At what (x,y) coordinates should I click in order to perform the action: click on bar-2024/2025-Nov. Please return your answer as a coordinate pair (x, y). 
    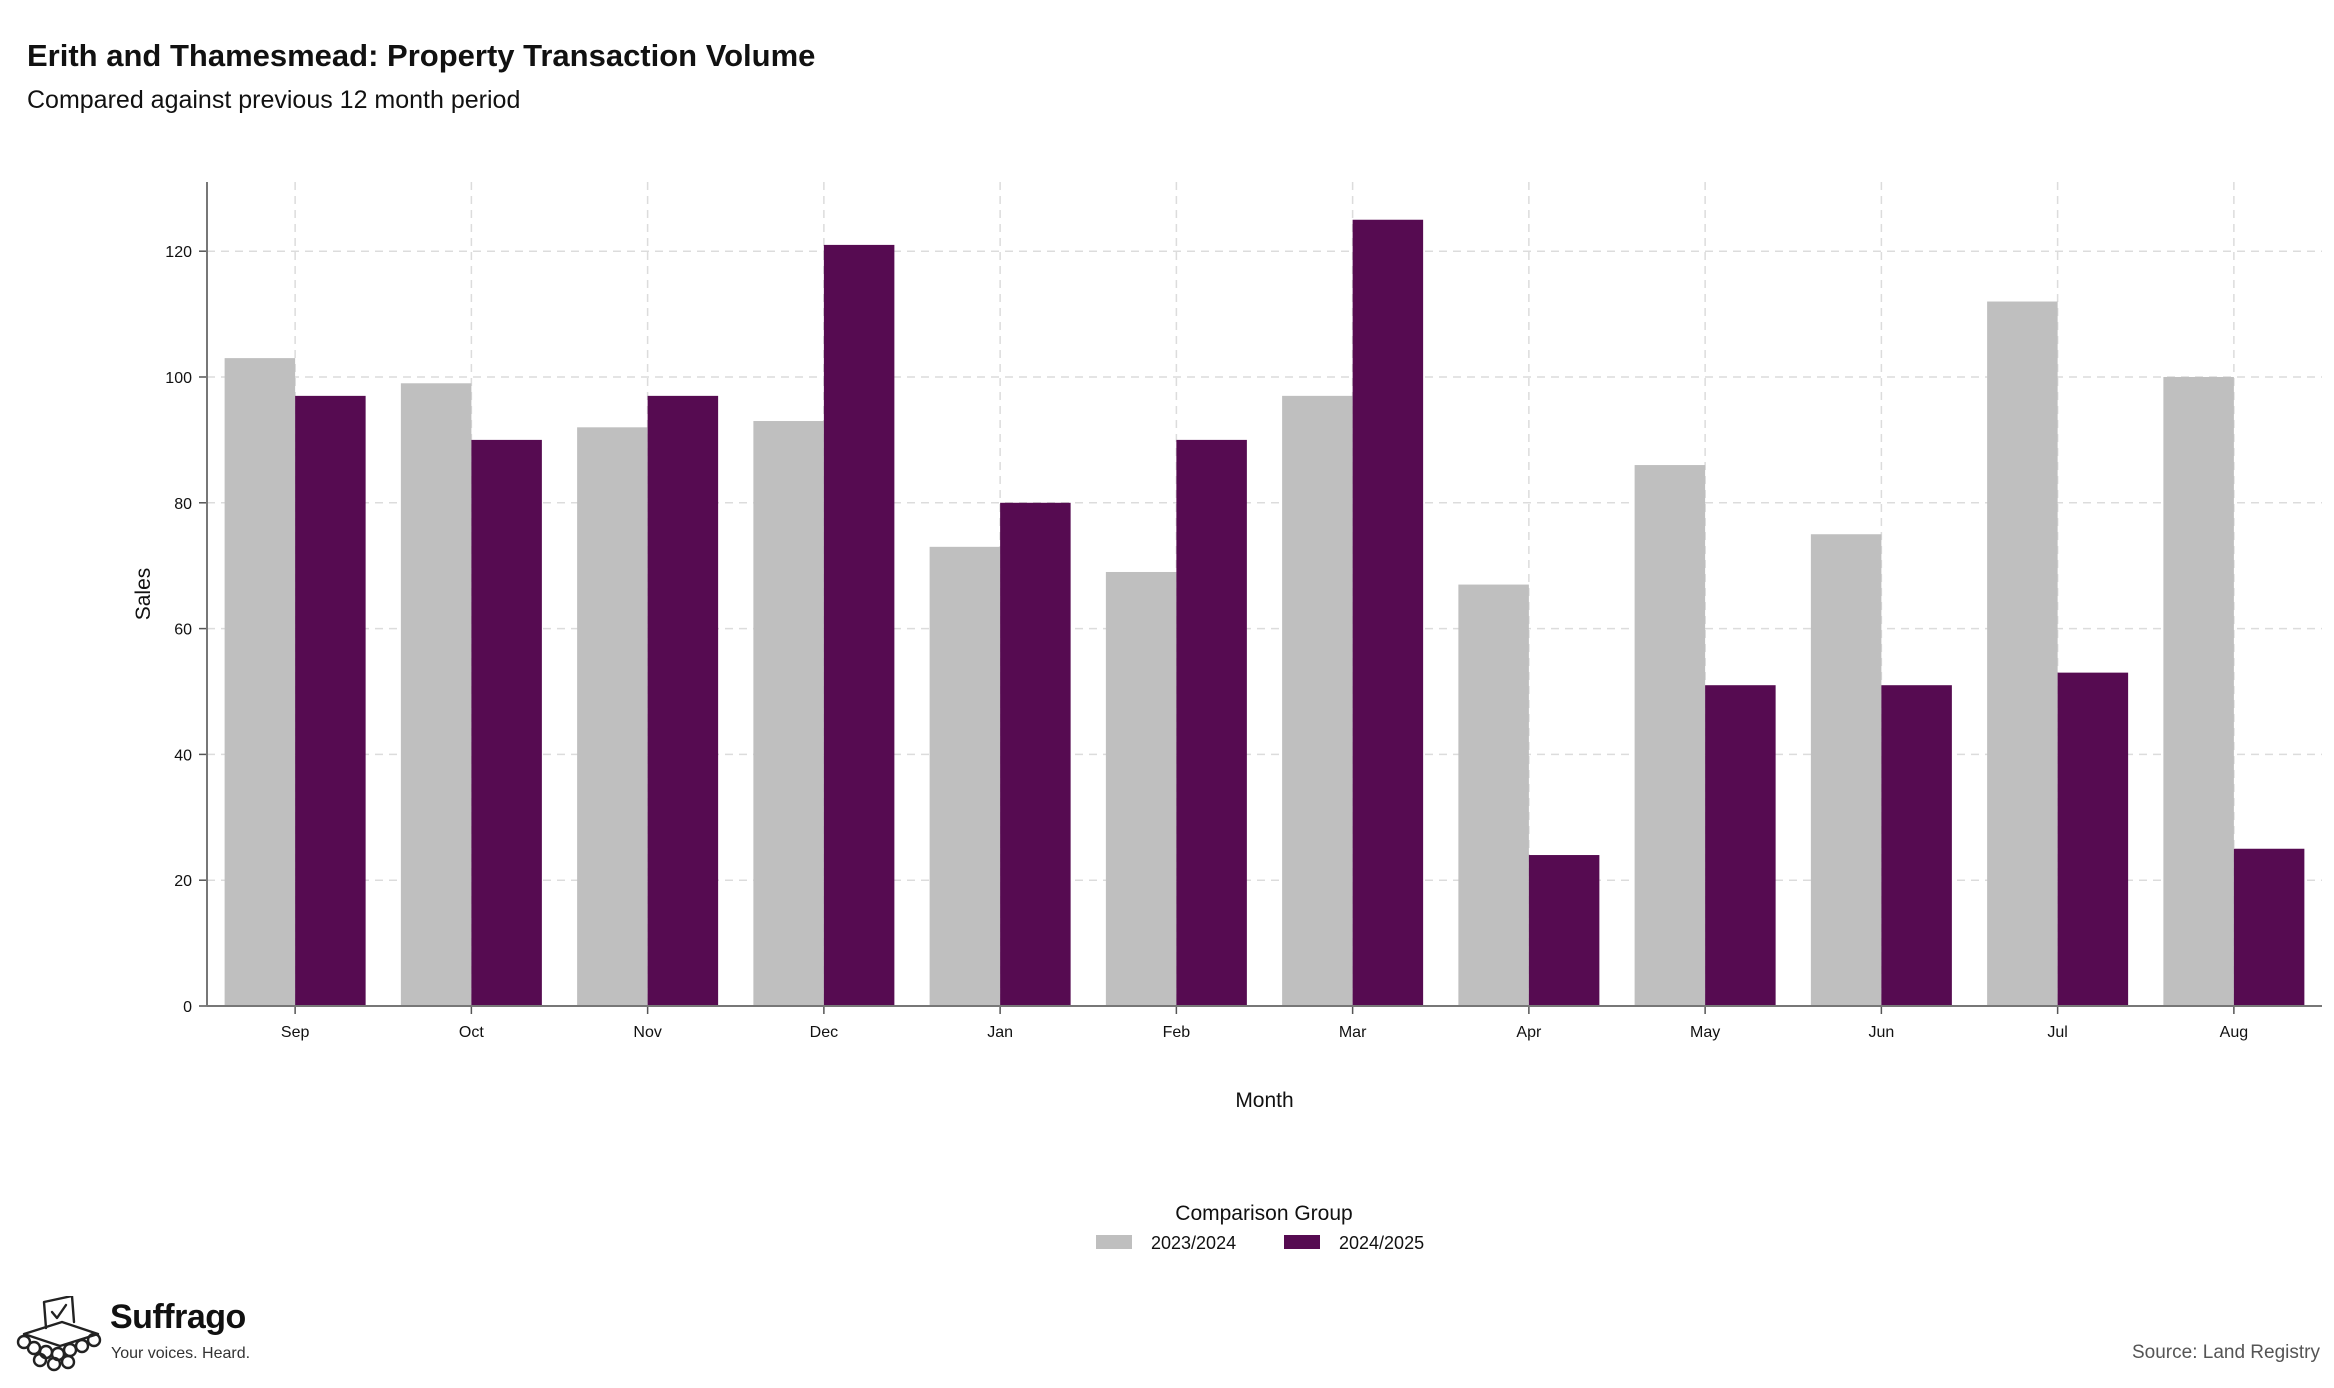
    Looking at the image, I should click on (683, 700).